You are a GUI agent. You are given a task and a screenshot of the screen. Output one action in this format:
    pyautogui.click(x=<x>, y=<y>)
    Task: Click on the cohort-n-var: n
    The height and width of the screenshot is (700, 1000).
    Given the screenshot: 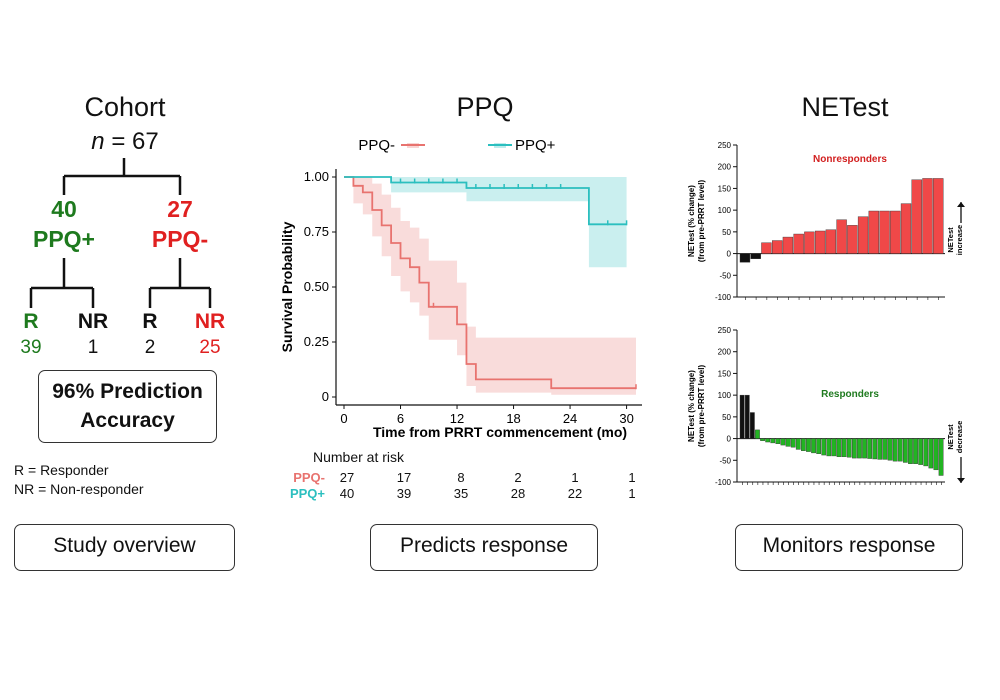 What is the action you would take?
    pyautogui.click(x=98, y=141)
    